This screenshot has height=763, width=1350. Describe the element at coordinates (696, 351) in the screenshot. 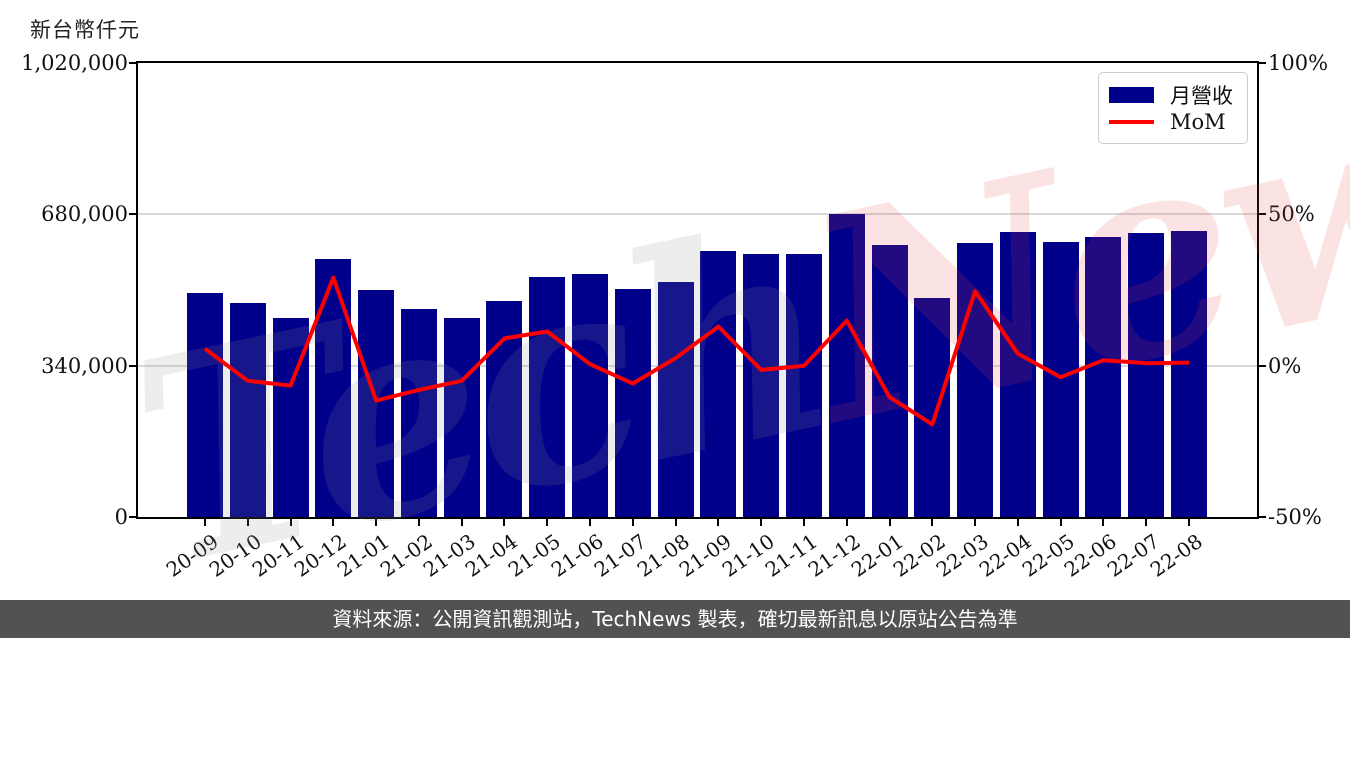

I see `mom-line-chart` at that location.